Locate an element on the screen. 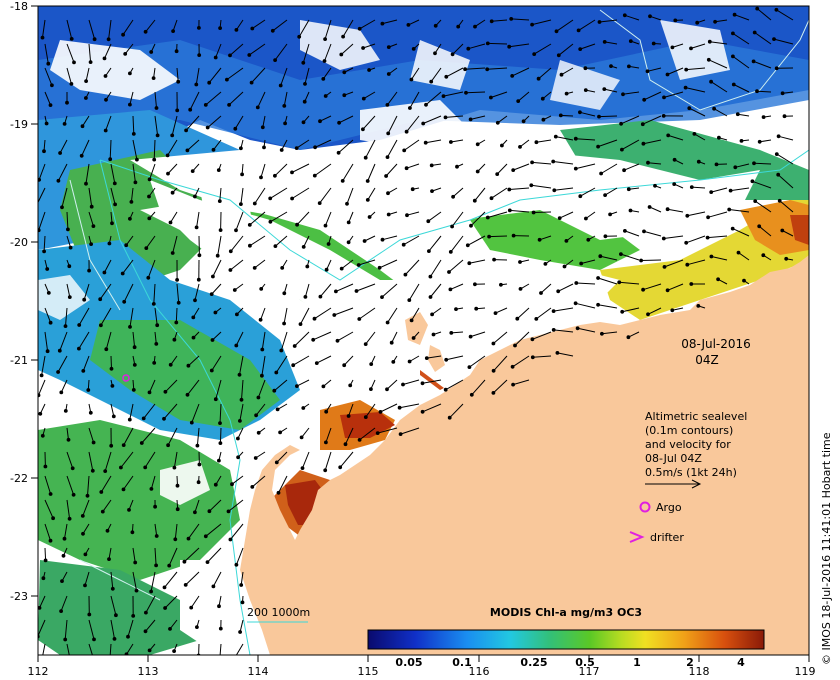 The image size is (840, 680). lat-label: -19 is located at coordinates (19, 124).